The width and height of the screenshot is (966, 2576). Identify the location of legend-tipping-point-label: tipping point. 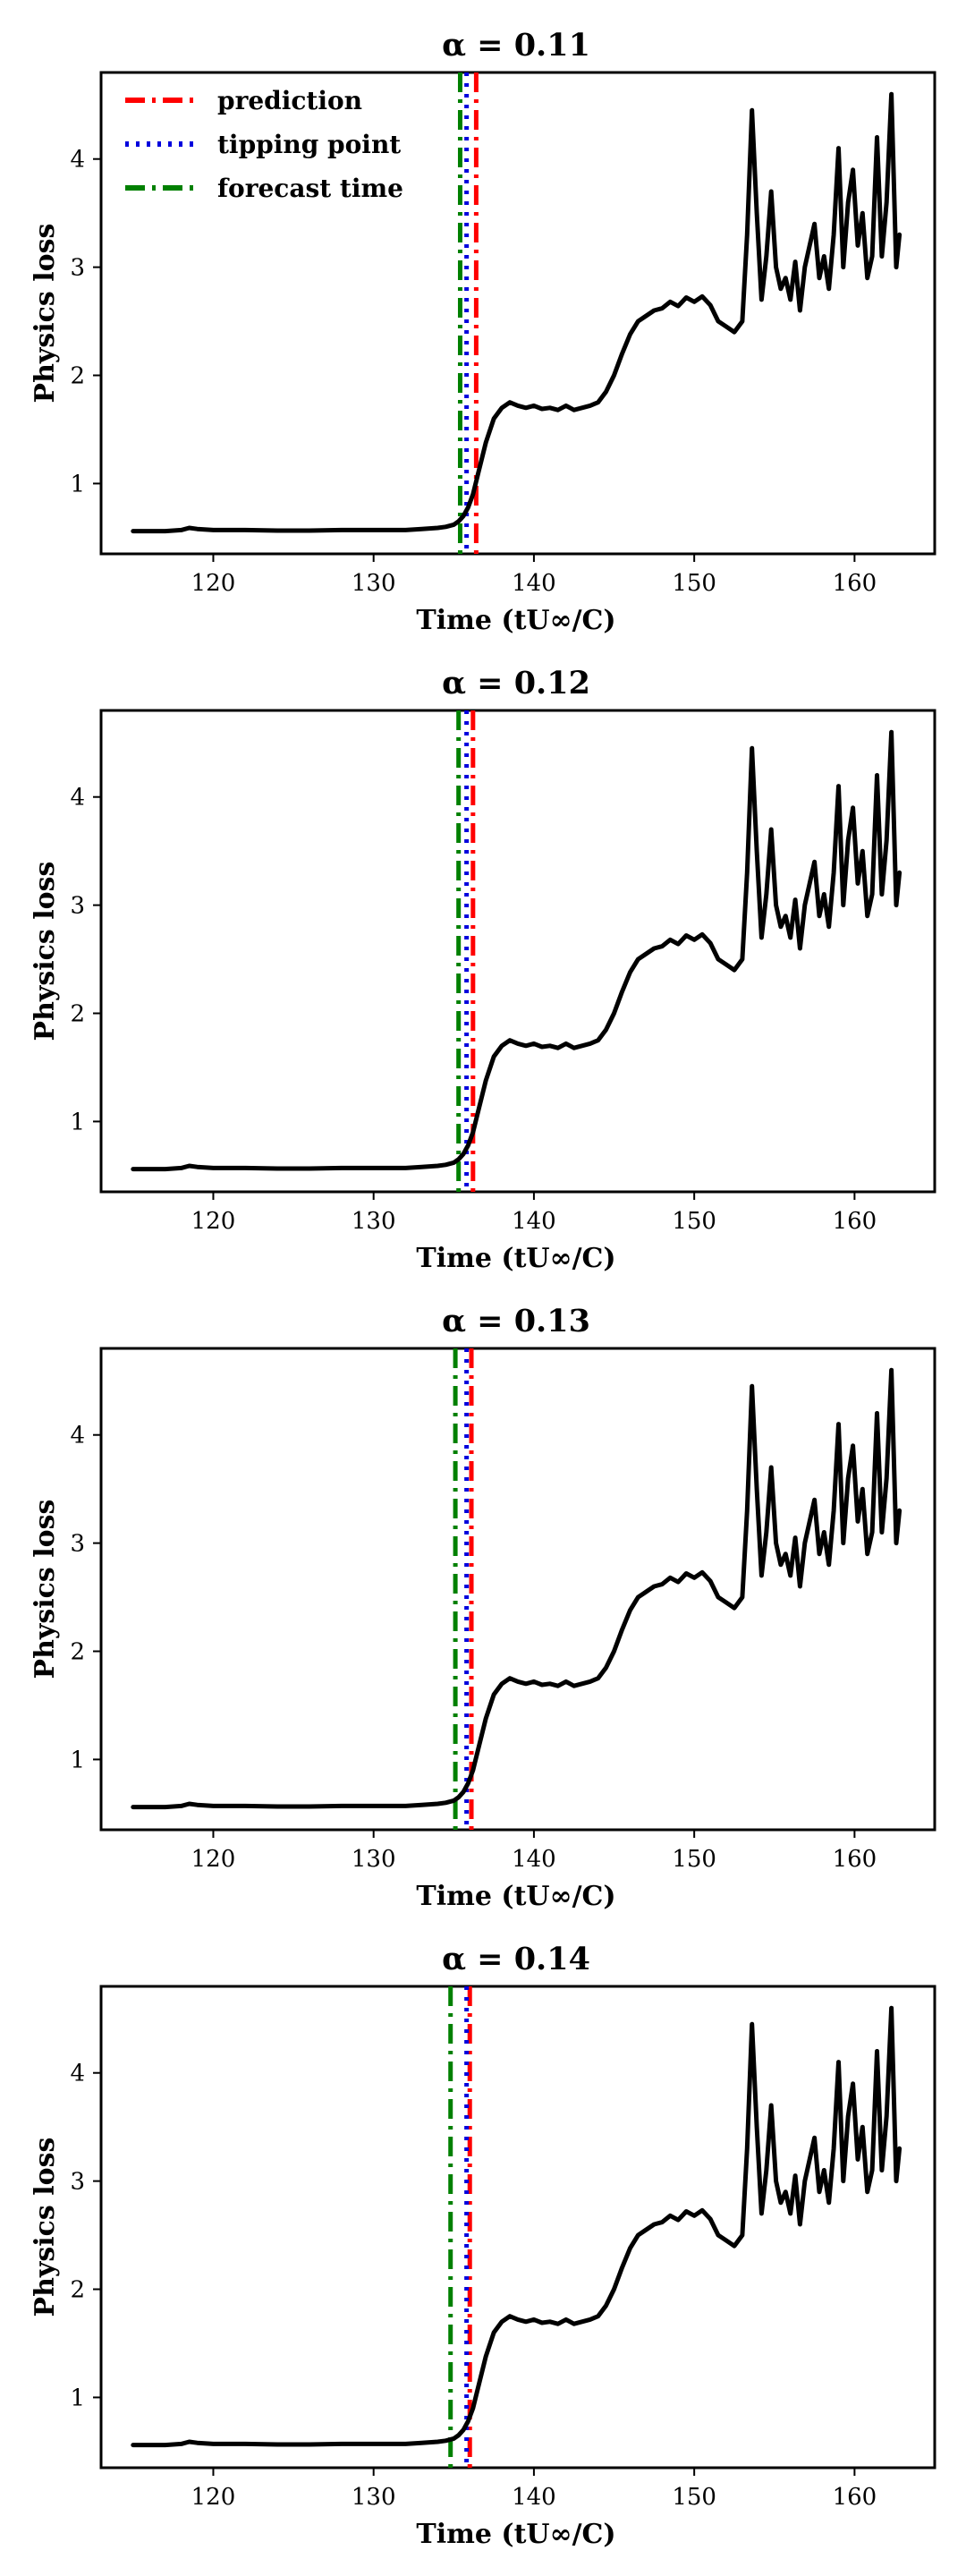
(309, 144).